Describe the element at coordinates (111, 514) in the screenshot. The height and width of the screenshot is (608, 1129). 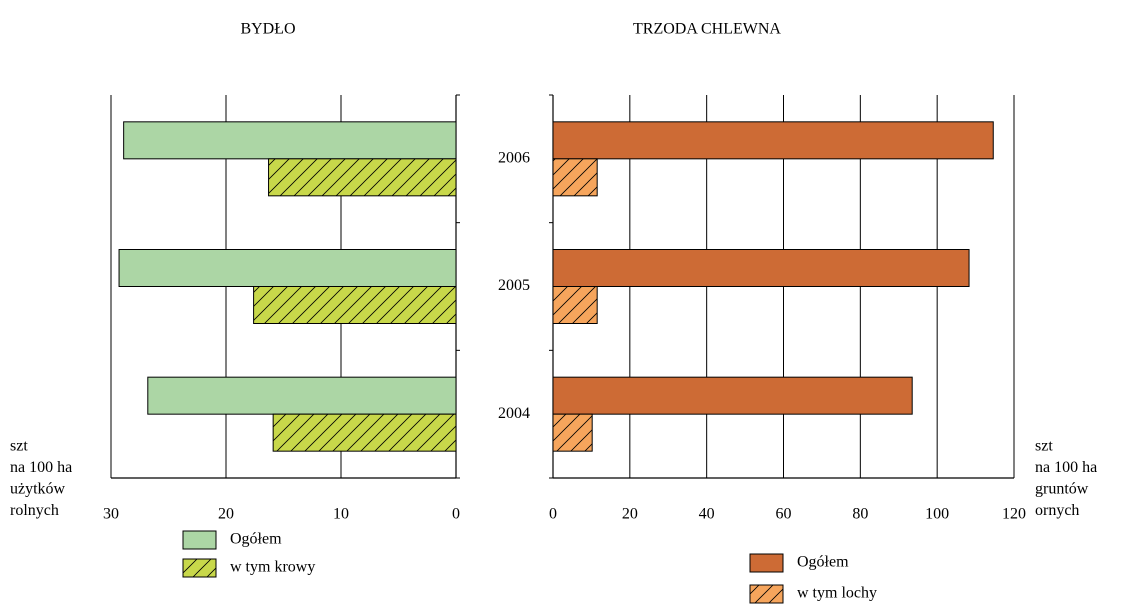
I see `x-tick-label: 30` at that location.